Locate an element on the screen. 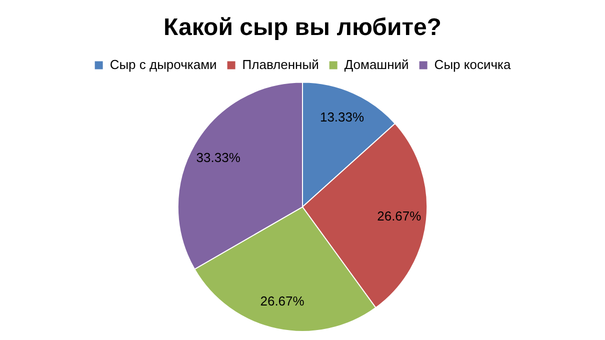 Image resolution: width=605 pixels, height=340 pixels. legend-label: Плавленный is located at coordinates (280, 64).